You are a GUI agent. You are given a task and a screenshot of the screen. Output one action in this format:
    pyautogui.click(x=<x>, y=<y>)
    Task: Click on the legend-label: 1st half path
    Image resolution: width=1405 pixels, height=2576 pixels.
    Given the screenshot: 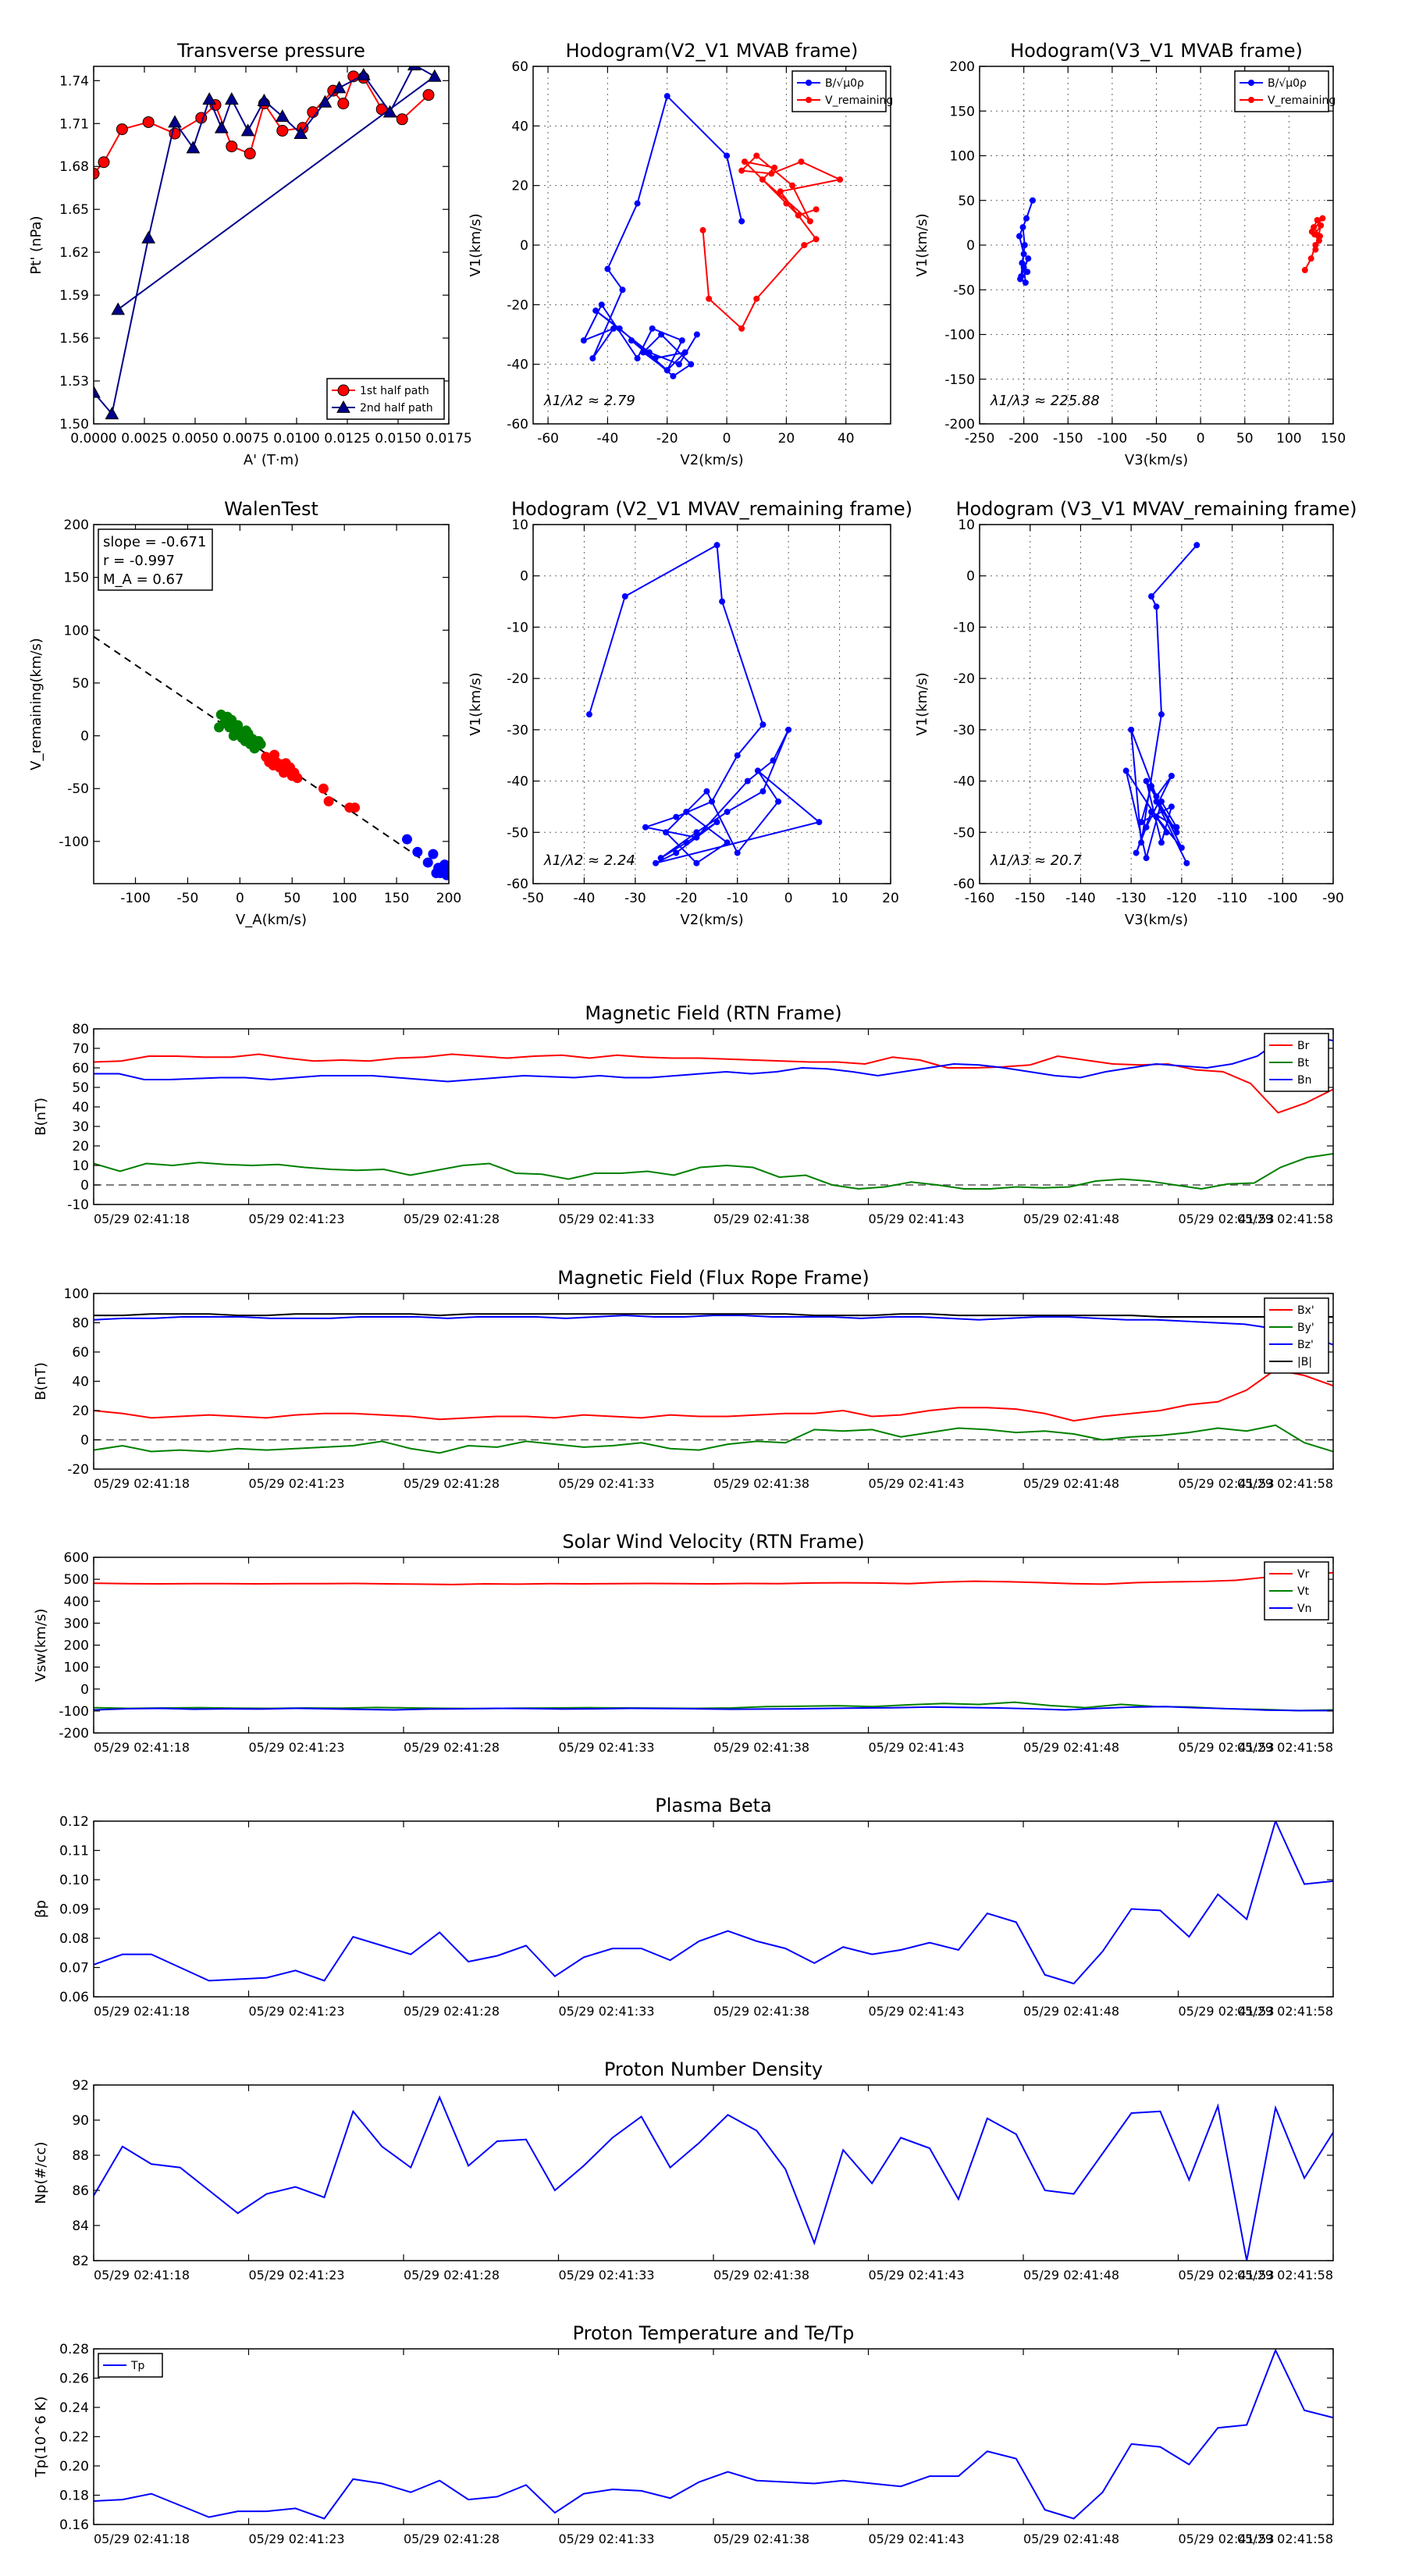 What is the action you would take?
    pyautogui.click(x=394, y=391)
    